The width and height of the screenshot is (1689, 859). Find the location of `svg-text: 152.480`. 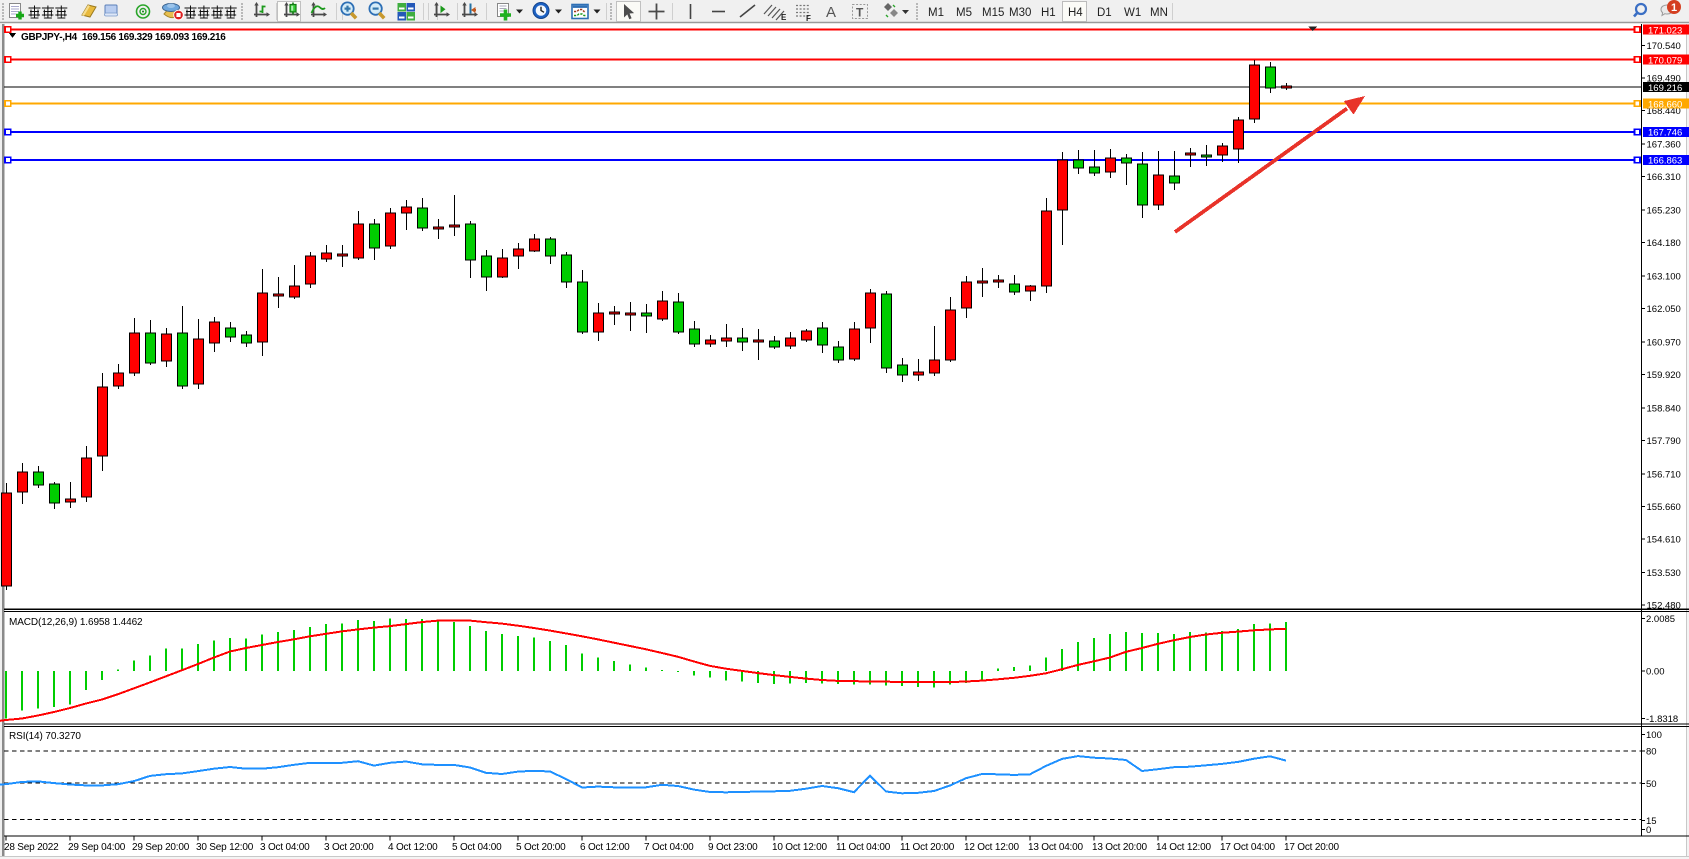

svg-text: 152.480 is located at coordinates (1664, 606).